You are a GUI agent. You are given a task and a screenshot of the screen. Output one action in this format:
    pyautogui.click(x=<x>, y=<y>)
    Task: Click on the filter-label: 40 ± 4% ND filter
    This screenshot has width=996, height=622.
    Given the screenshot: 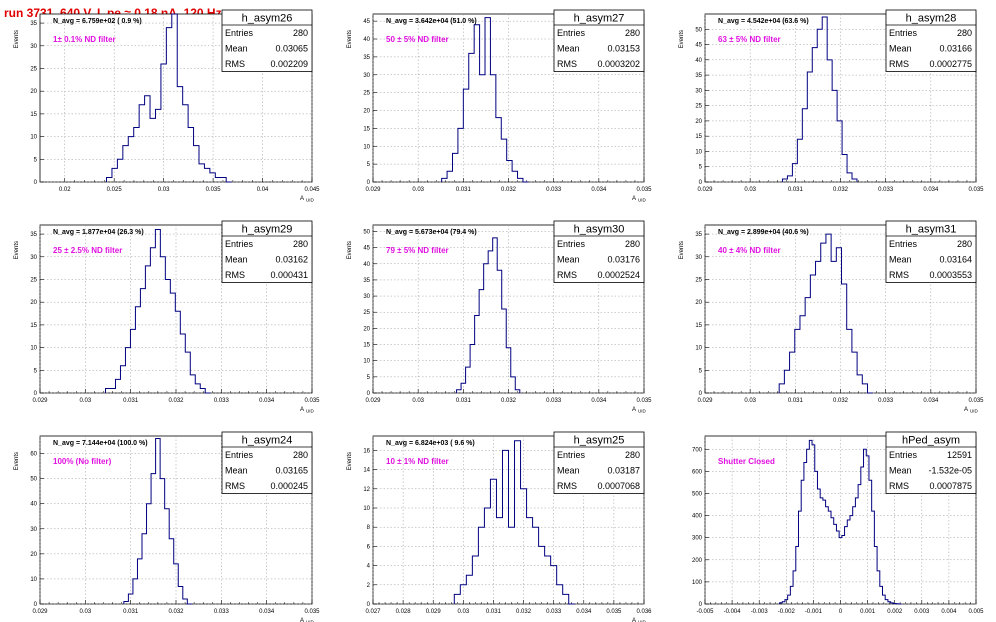 What is the action you would take?
    pyautogui.click(x=749, y=250)
    